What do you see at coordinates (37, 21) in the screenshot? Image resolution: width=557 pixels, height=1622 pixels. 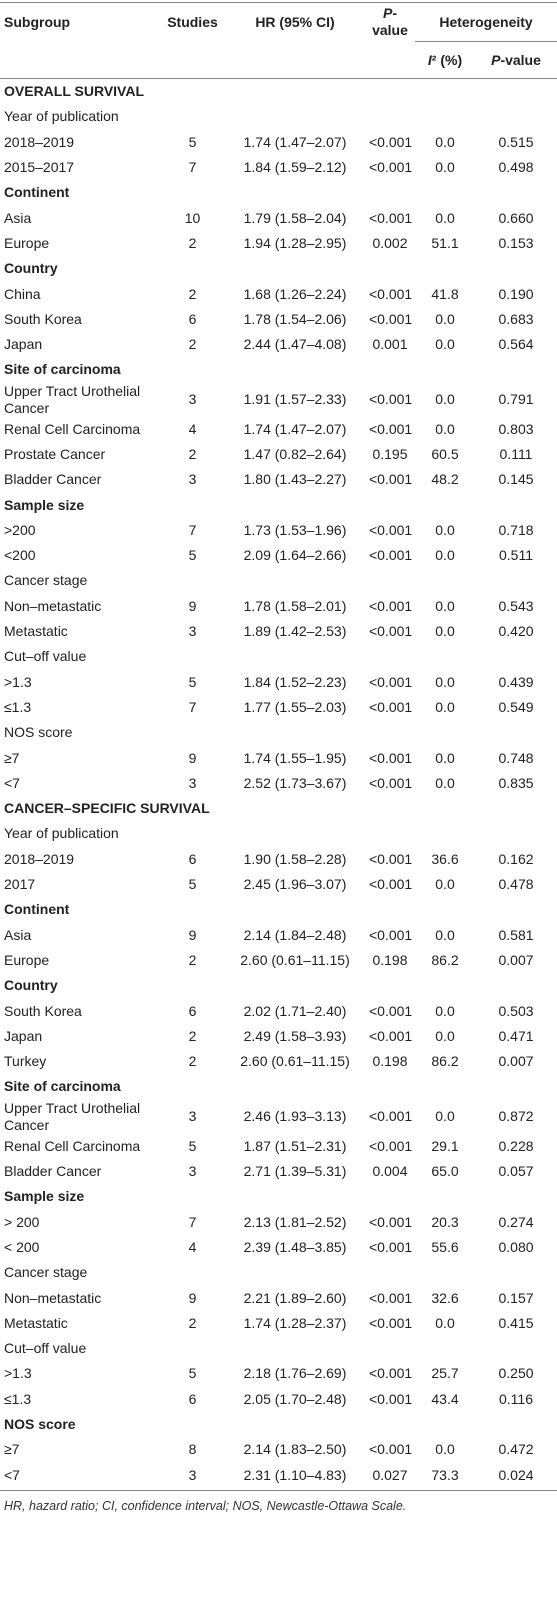 I see `header-subgroup: Subgroup` at bounding box center [37, 21].